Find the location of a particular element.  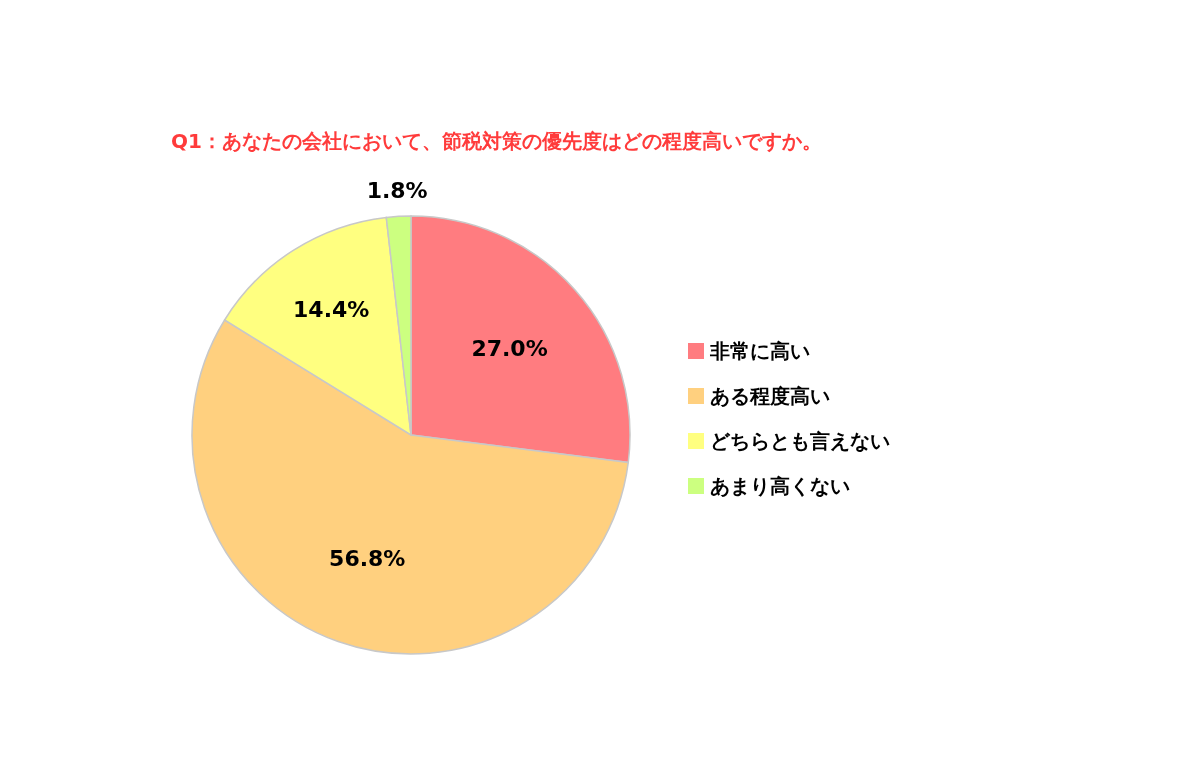

chart-title: Q1：あなたの会社において、節税対策の優先度はどの程度高いですか。 is located at coordinates (496, 141).